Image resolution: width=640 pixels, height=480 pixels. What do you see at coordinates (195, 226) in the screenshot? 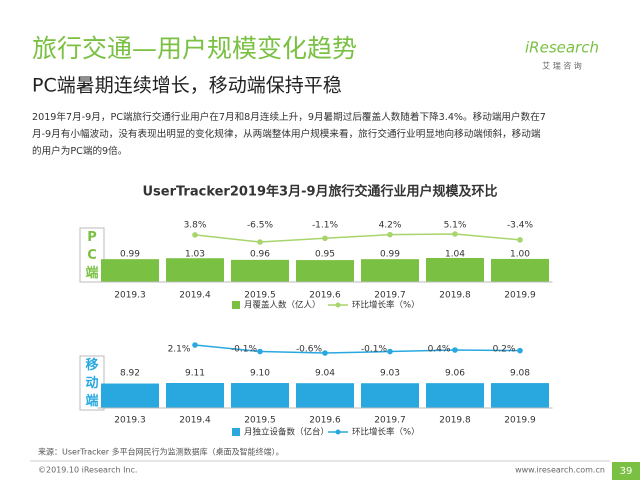
I see `growth-label: 3.8%` at bounding box center [195, 226].